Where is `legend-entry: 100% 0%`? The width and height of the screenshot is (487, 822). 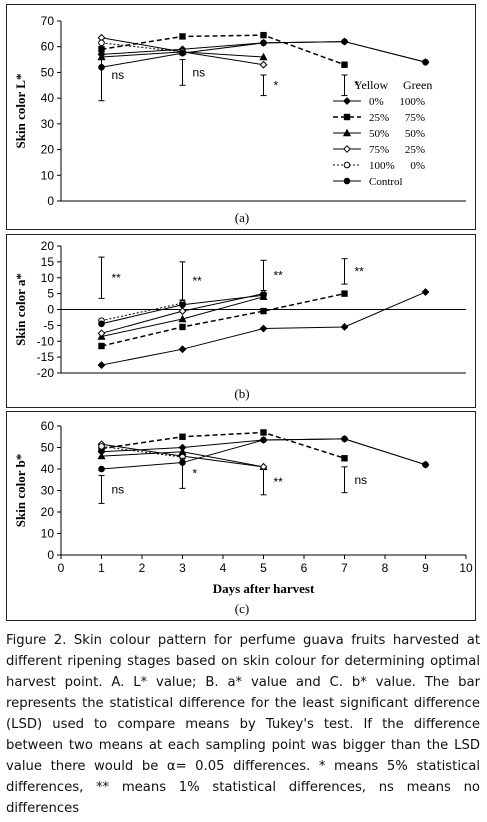
legend-entry: 100% 0% is located at coordinates (379, 166).